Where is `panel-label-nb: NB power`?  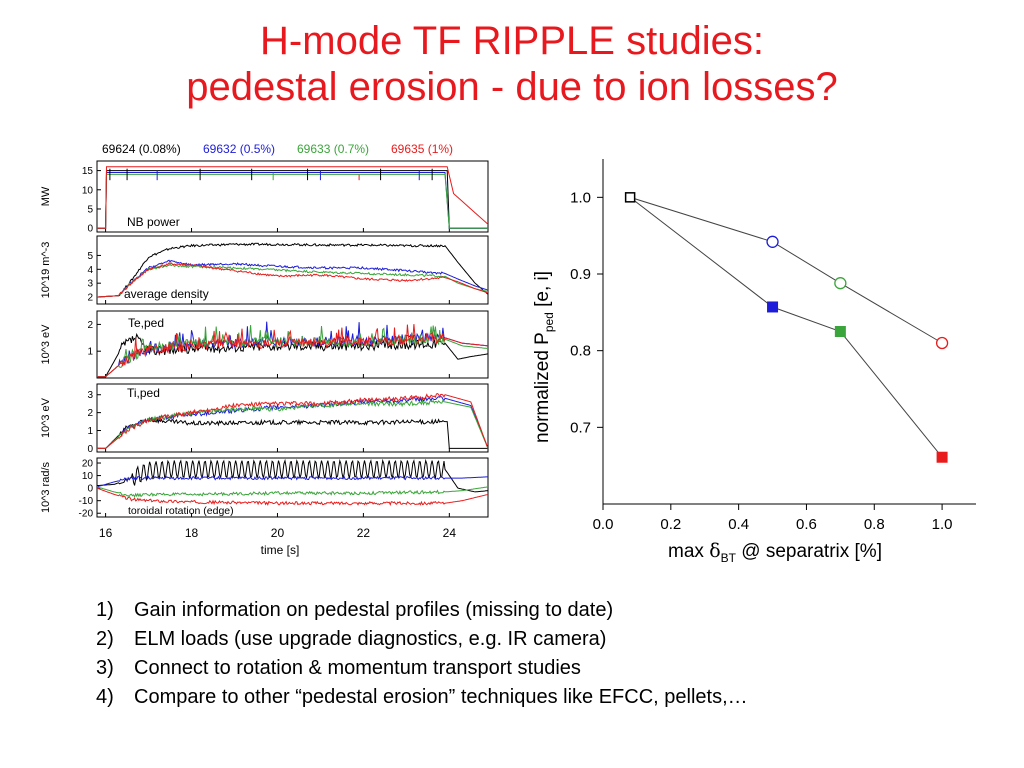
panel-label-nb: NB power is located at coordinates (153, 222).